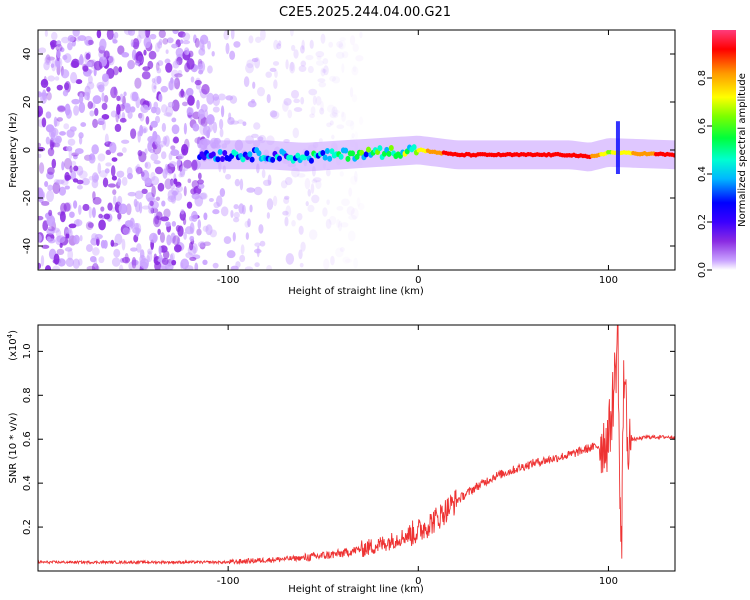 Image resolution: width=750 pixels, height=600 pixels. Describe the element at coordinates (27, 54) in the screenshot. I see `spectrogram-ytick-label: 40` at that location.